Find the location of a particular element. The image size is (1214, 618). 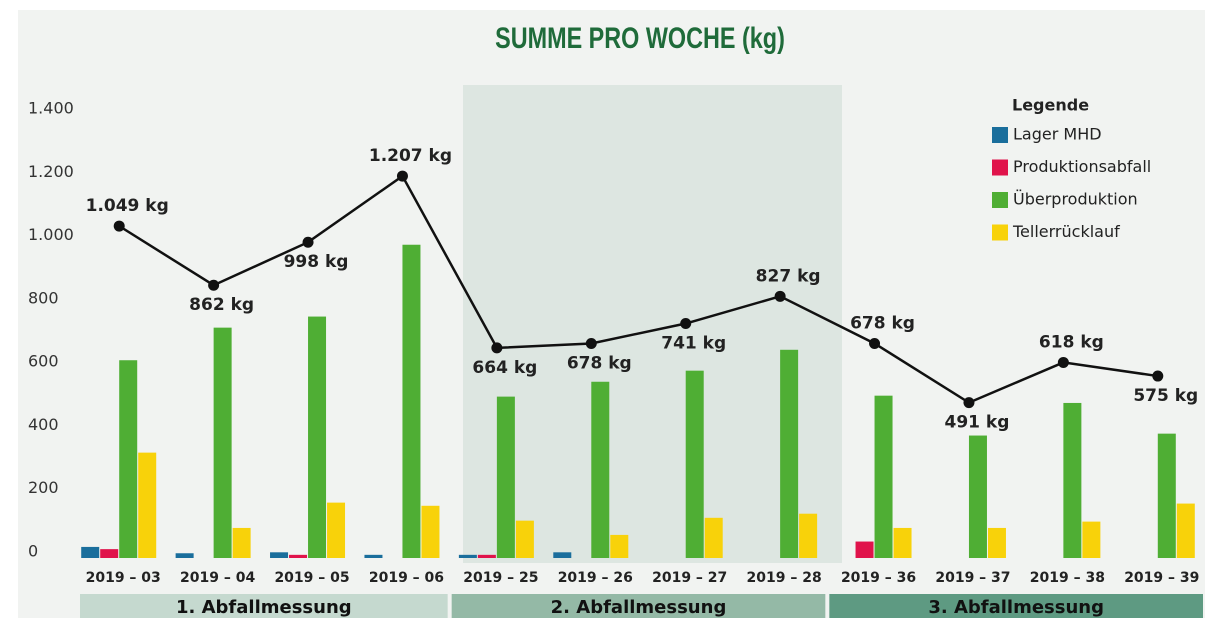

x-tick-label: 2019 – 38 is located at coordinates (1067, 578).